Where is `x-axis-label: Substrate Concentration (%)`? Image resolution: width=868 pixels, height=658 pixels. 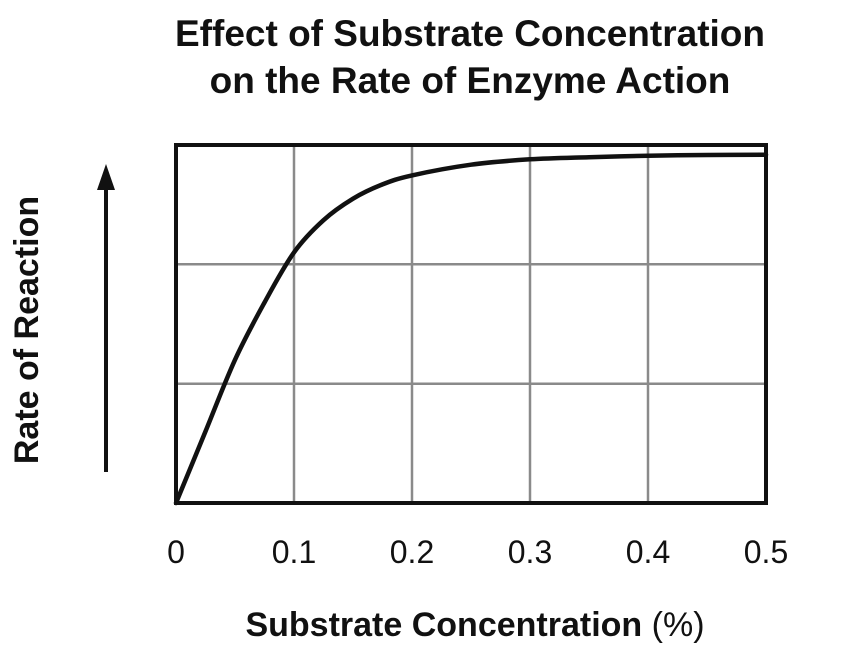
x-axis-label: Substrate Concentration (%) is located at coordinates (474, 625).